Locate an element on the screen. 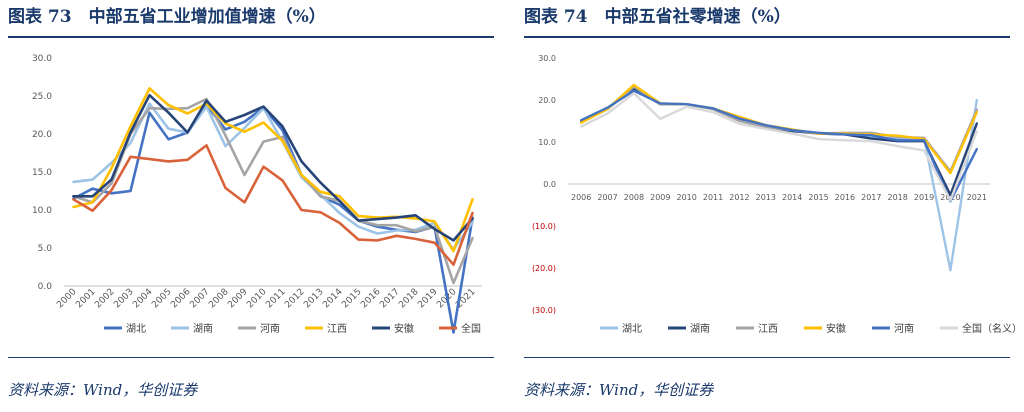  right-series-line-河南 is located at coordinates (778, 146).